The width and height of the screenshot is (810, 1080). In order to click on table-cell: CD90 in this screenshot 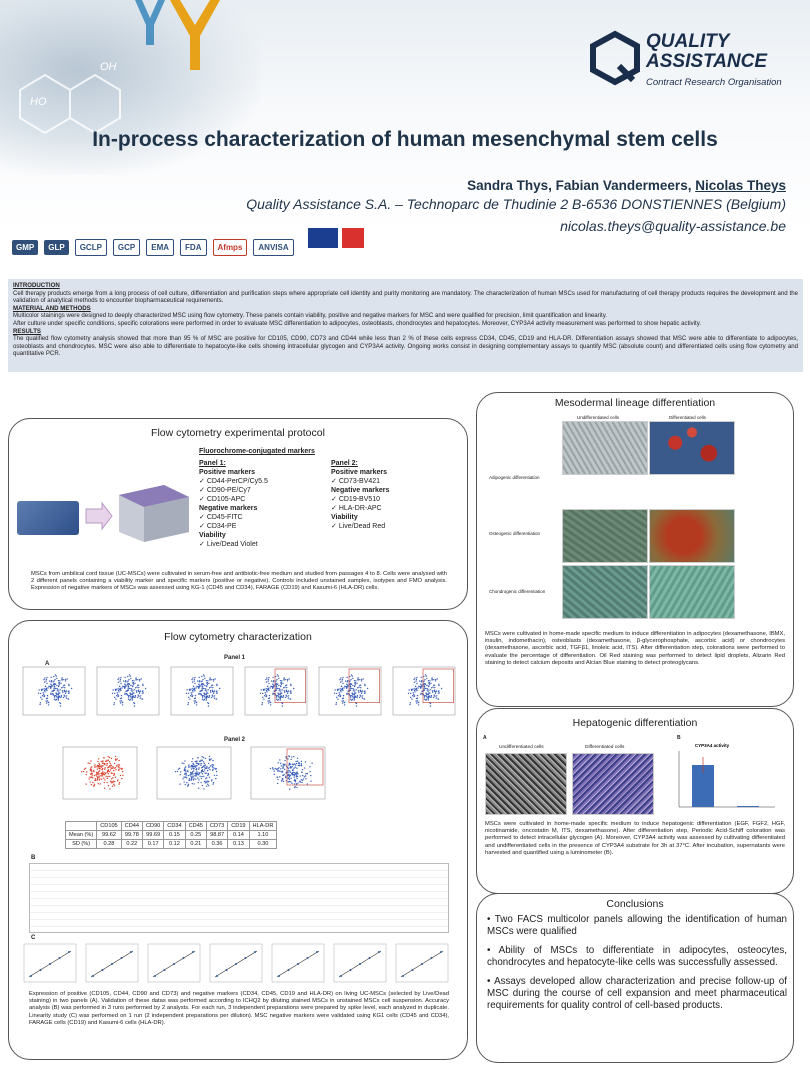, I will do `click(153, 826)`.